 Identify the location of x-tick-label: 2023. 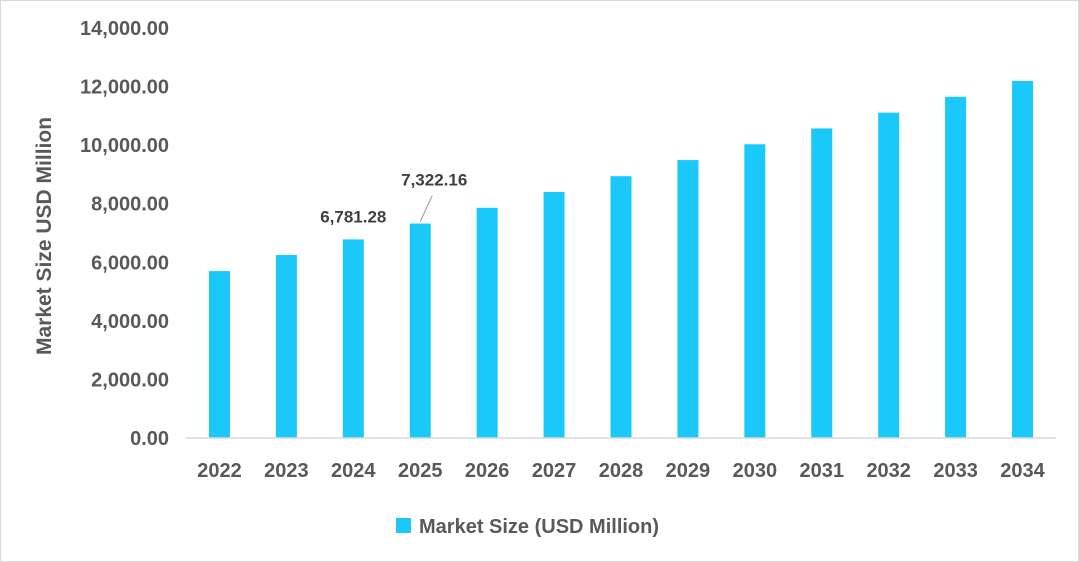
(286, 471).